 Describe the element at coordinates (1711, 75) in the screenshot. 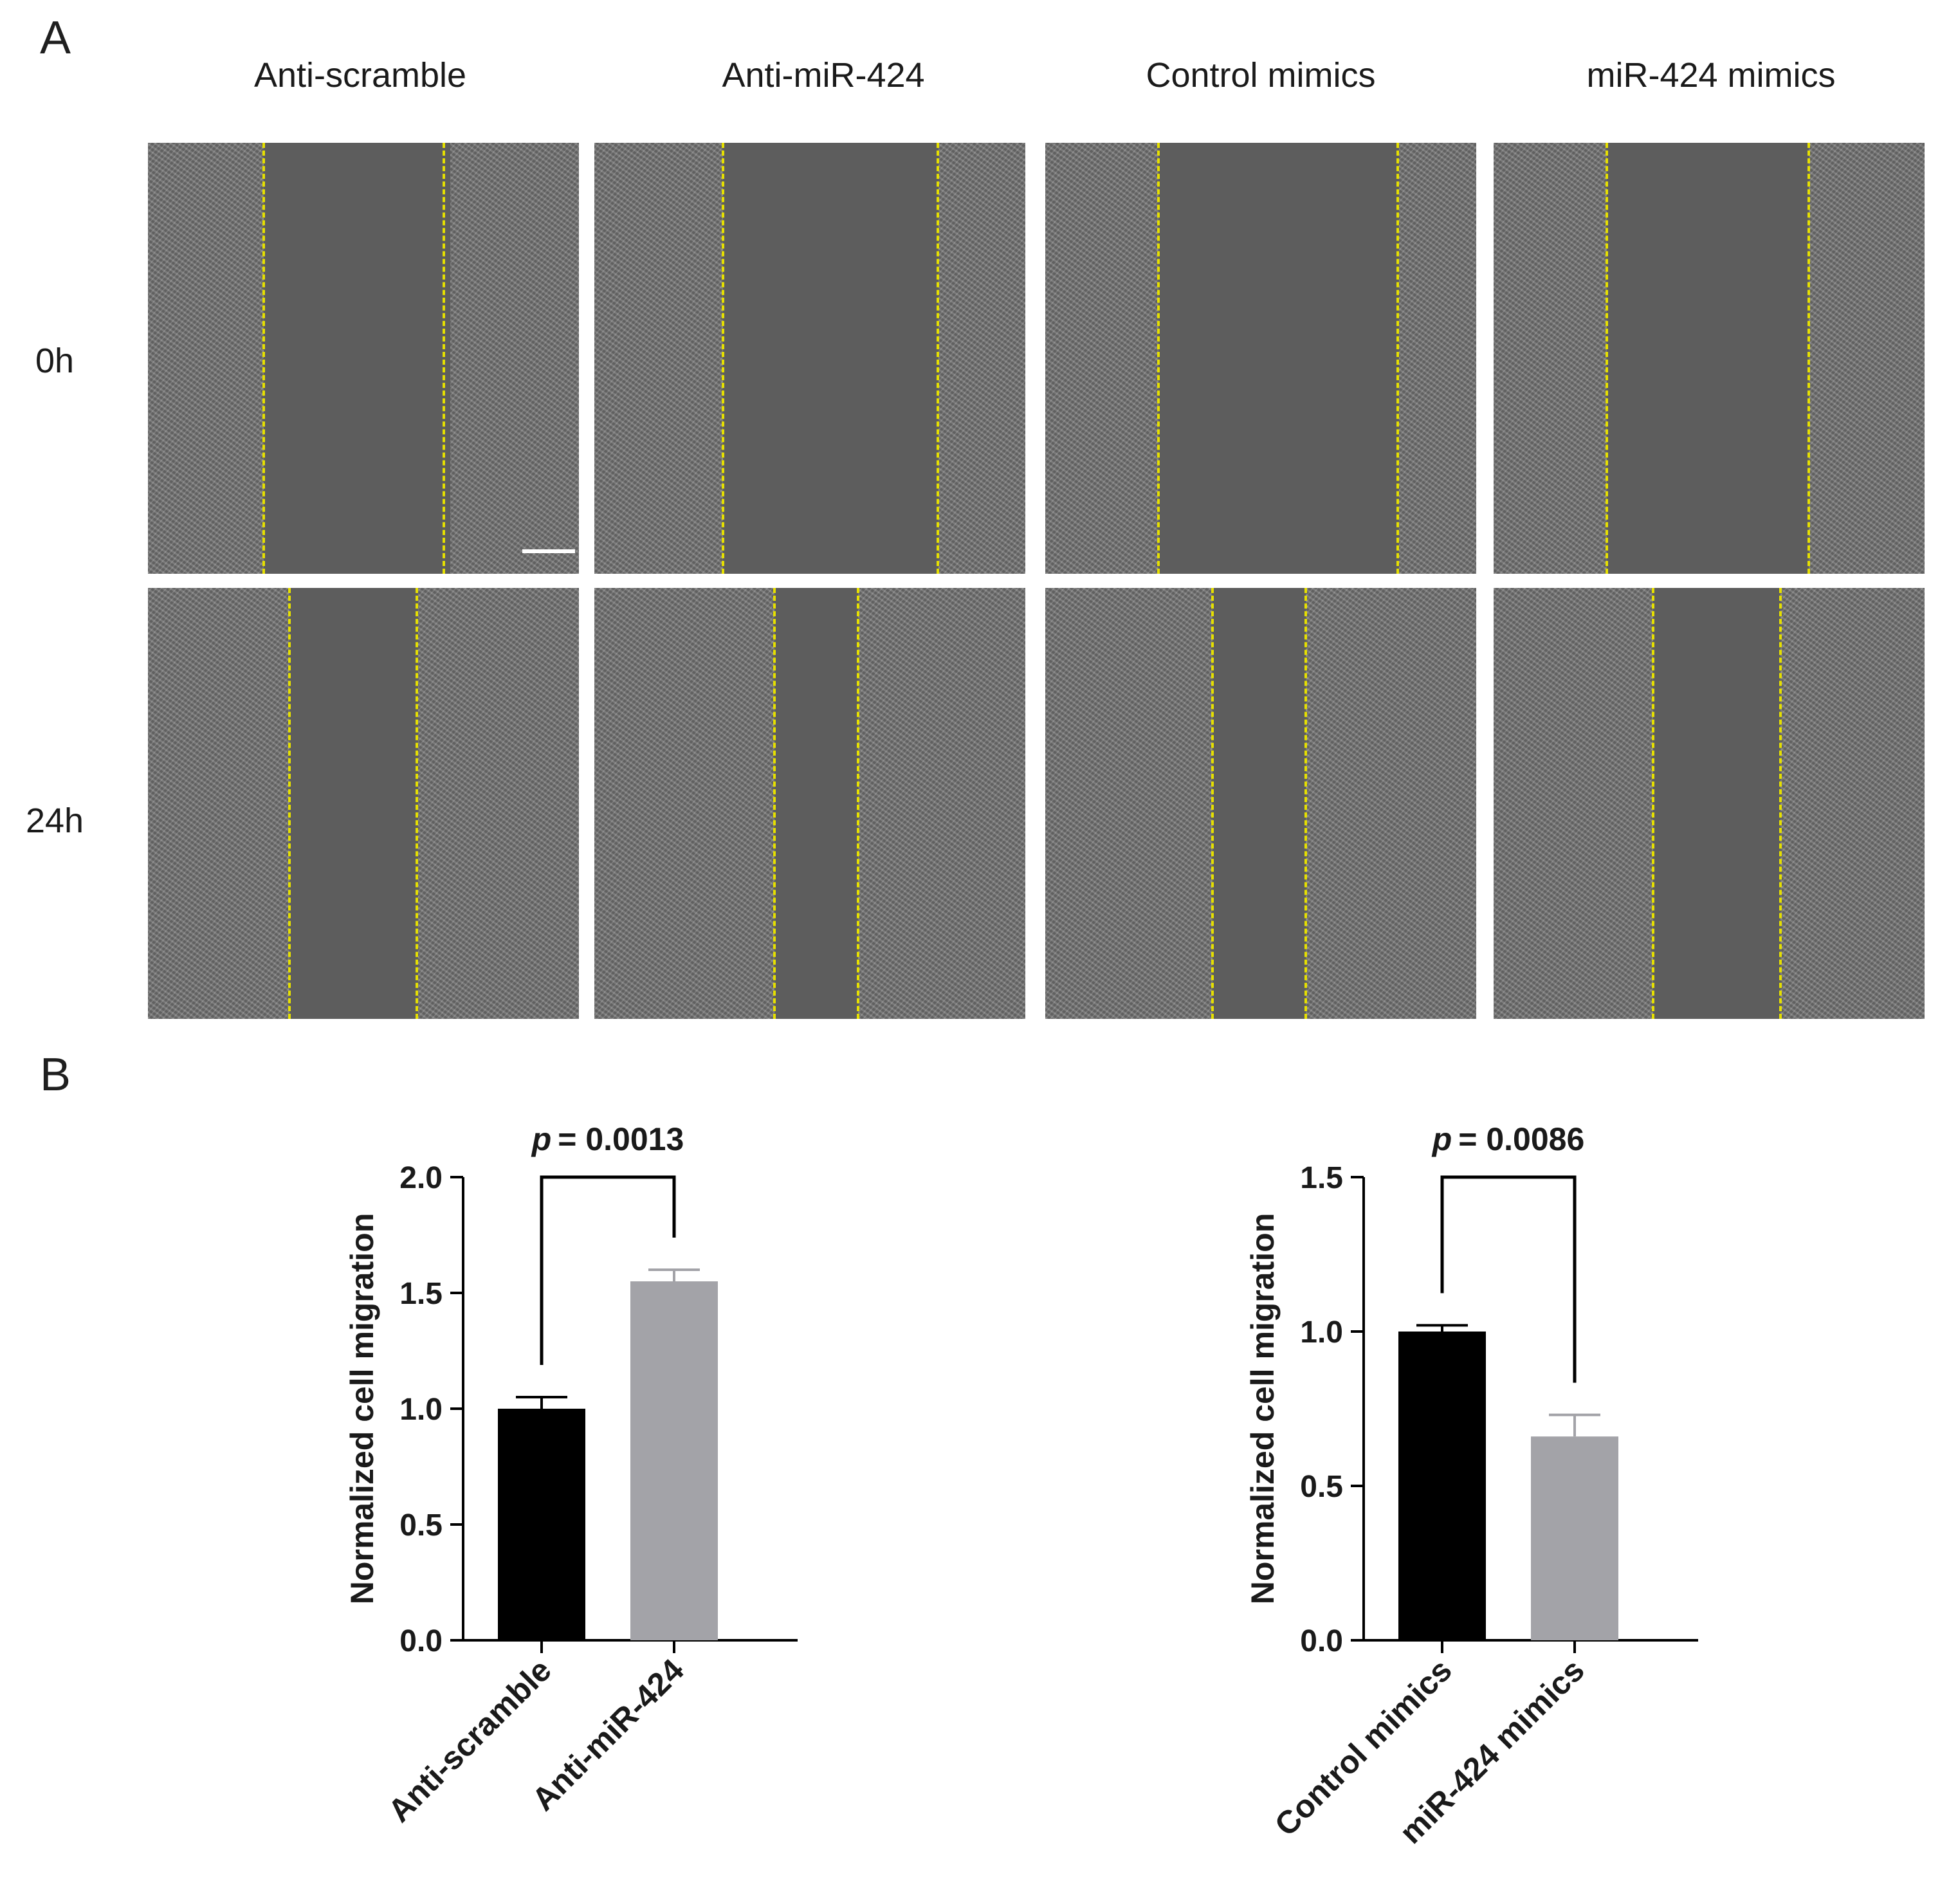

I see `column-label-mir-424-mimics: miR-424 mimics` at that location.